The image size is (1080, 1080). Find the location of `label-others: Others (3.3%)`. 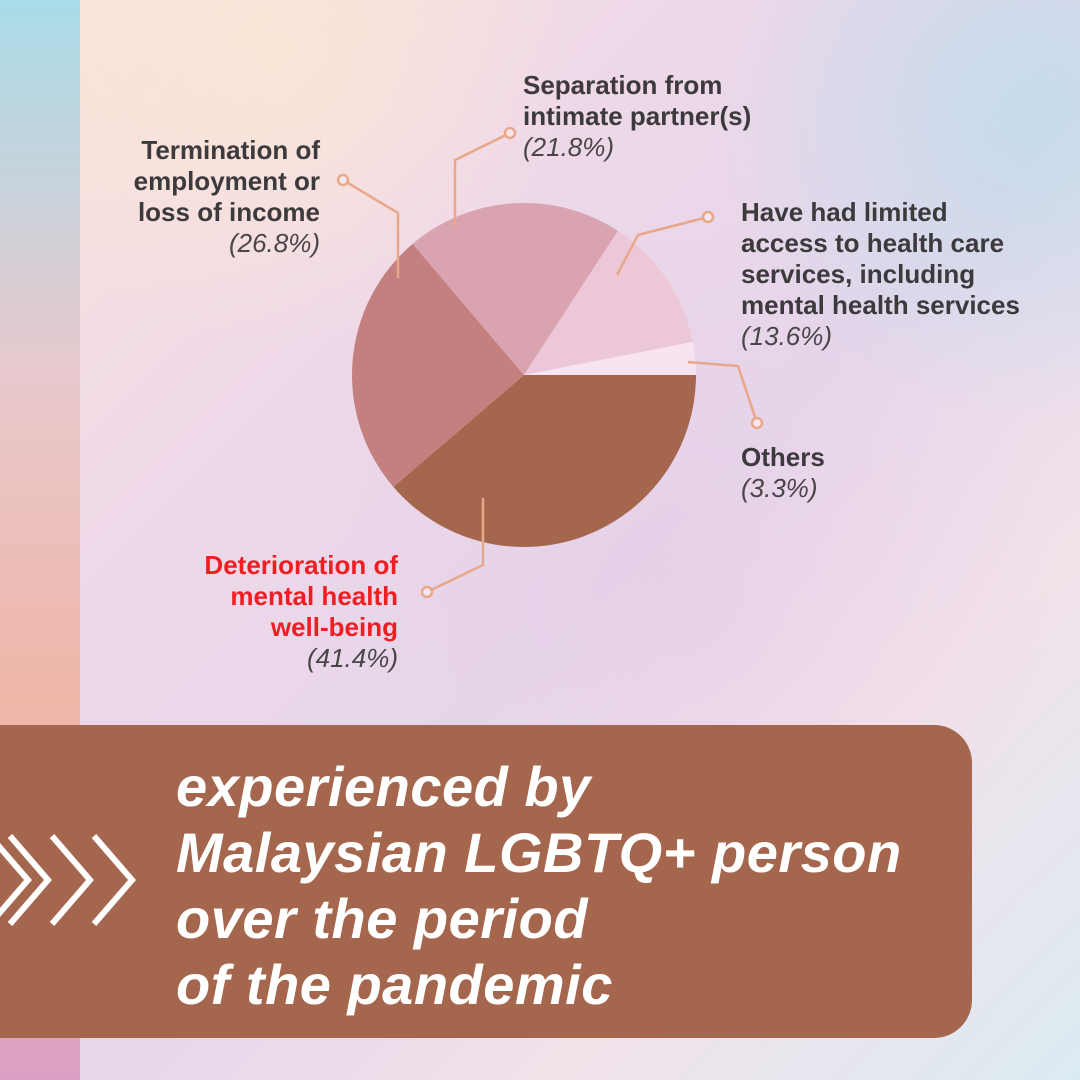

label-others: Others (3.3%) is located at coordinates (841, 473).